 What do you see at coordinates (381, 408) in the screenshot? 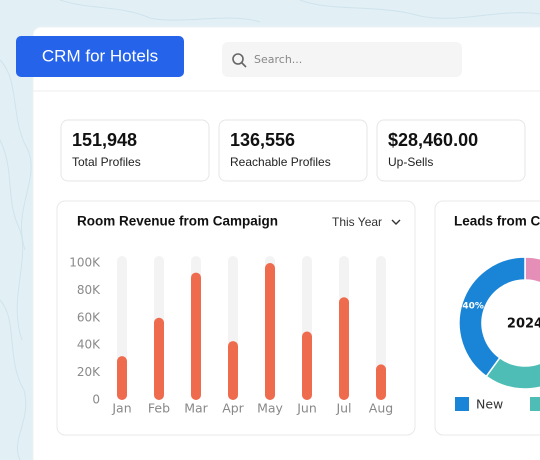
I see `x-tick-label: Aug` at bounding box center [381, 408].